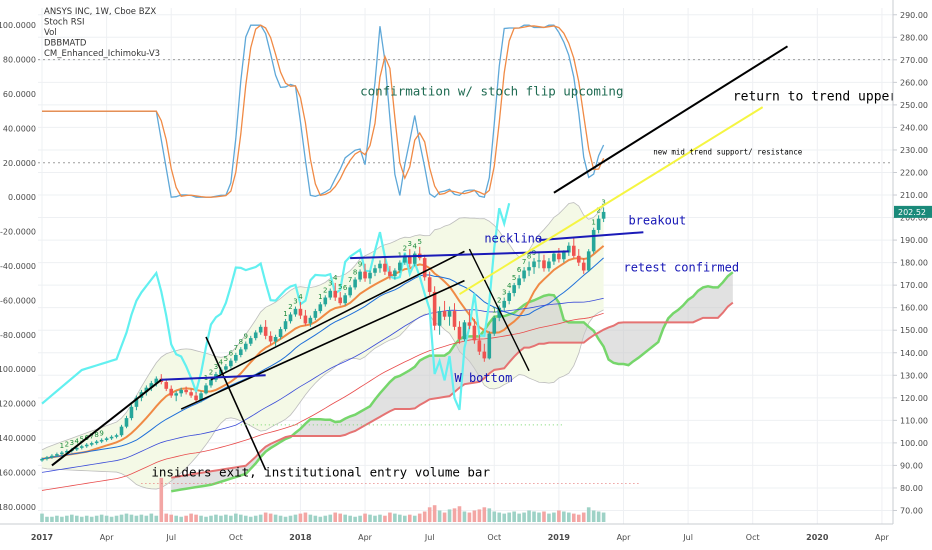 Image resolution: width=932 pixels, height=550 pixels. Describe the element at coordinates (65, 44) in the screenshot. I see `legend-entry: DBBMATD` at that location.